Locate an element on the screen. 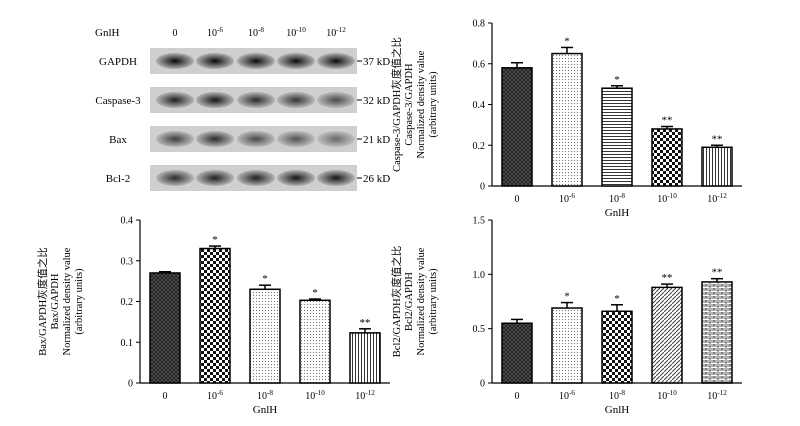 This screenshot has width=800, height=426. y-axis-title-line: Caspase-3/GAPDH灰度值之比 is located at coordinates (396, 104).